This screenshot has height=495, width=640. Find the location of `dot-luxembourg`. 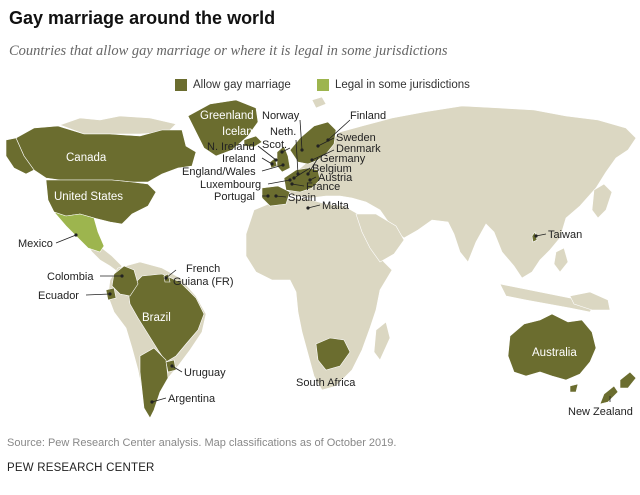

dot-luxembourg is located at coordinates (290, 180).